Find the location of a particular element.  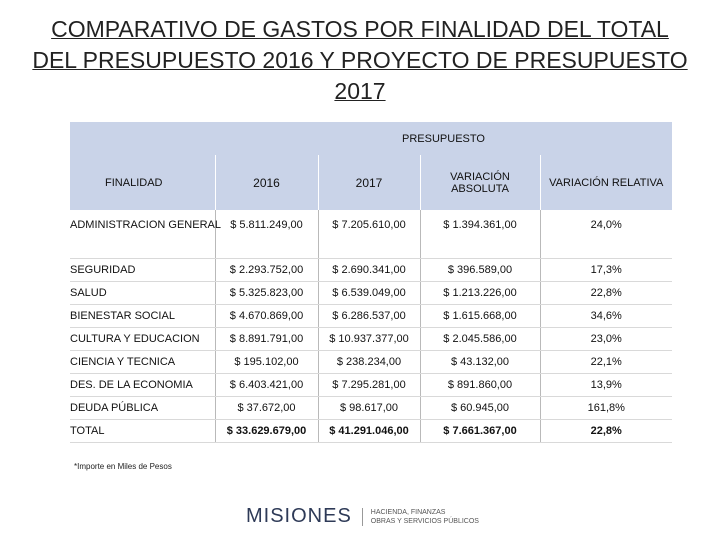

cell: 24,0% is located at coordinates (605, 234).